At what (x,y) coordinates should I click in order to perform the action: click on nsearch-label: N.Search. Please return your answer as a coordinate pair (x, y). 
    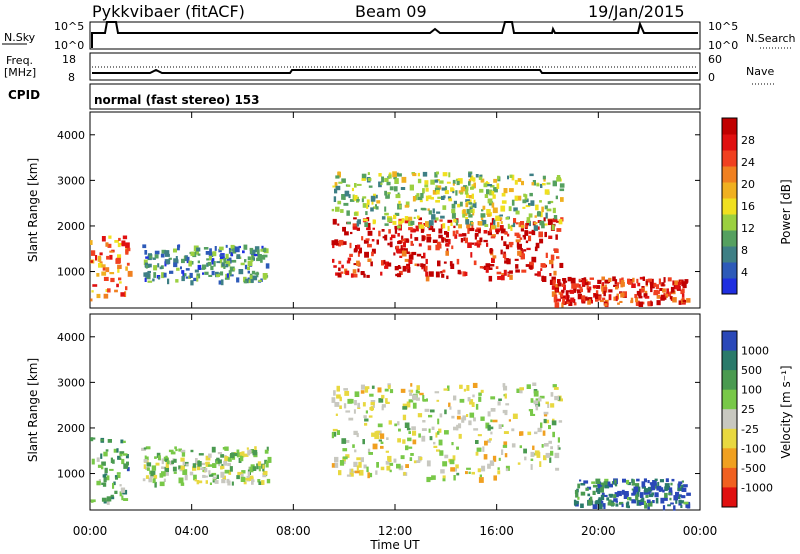
    Looking at the image, I should click on (771, 38).